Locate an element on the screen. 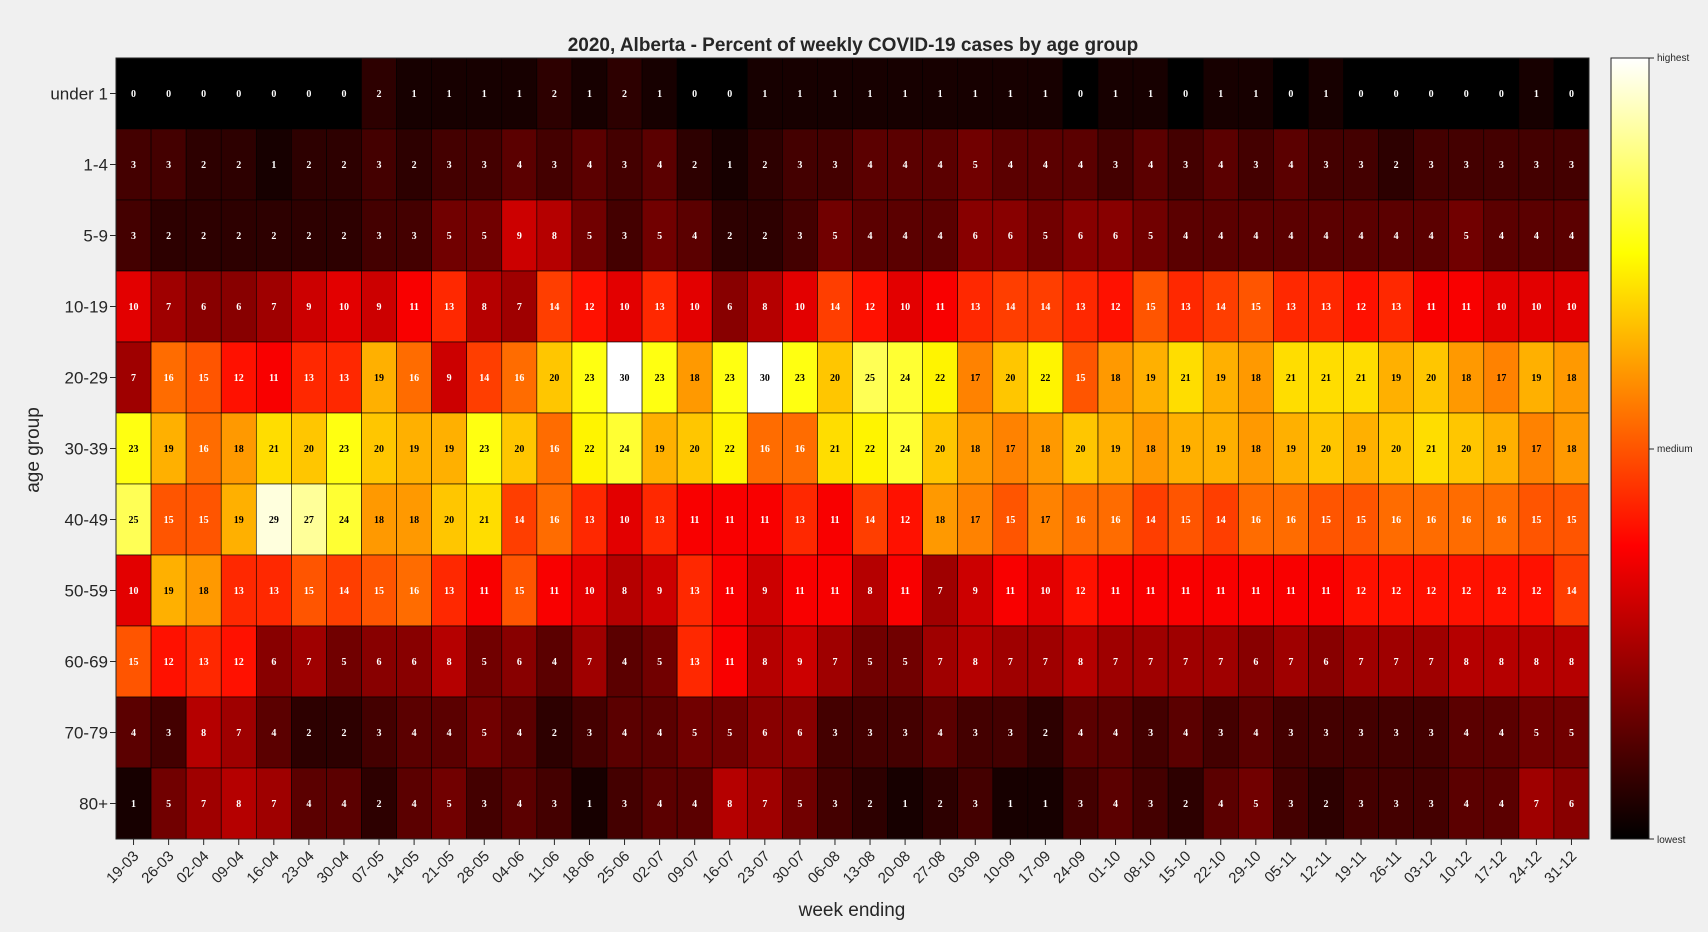 The height and width of the screenshot is (932, 1708). x-tick-label: 03-12 is located at coordinates (1420, 867).